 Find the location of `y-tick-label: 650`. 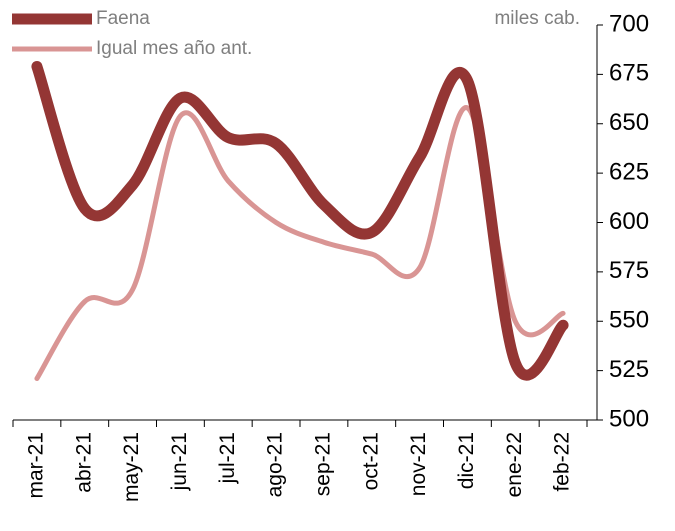

y-tick-label: 650 is located at coordinates (629, 122).